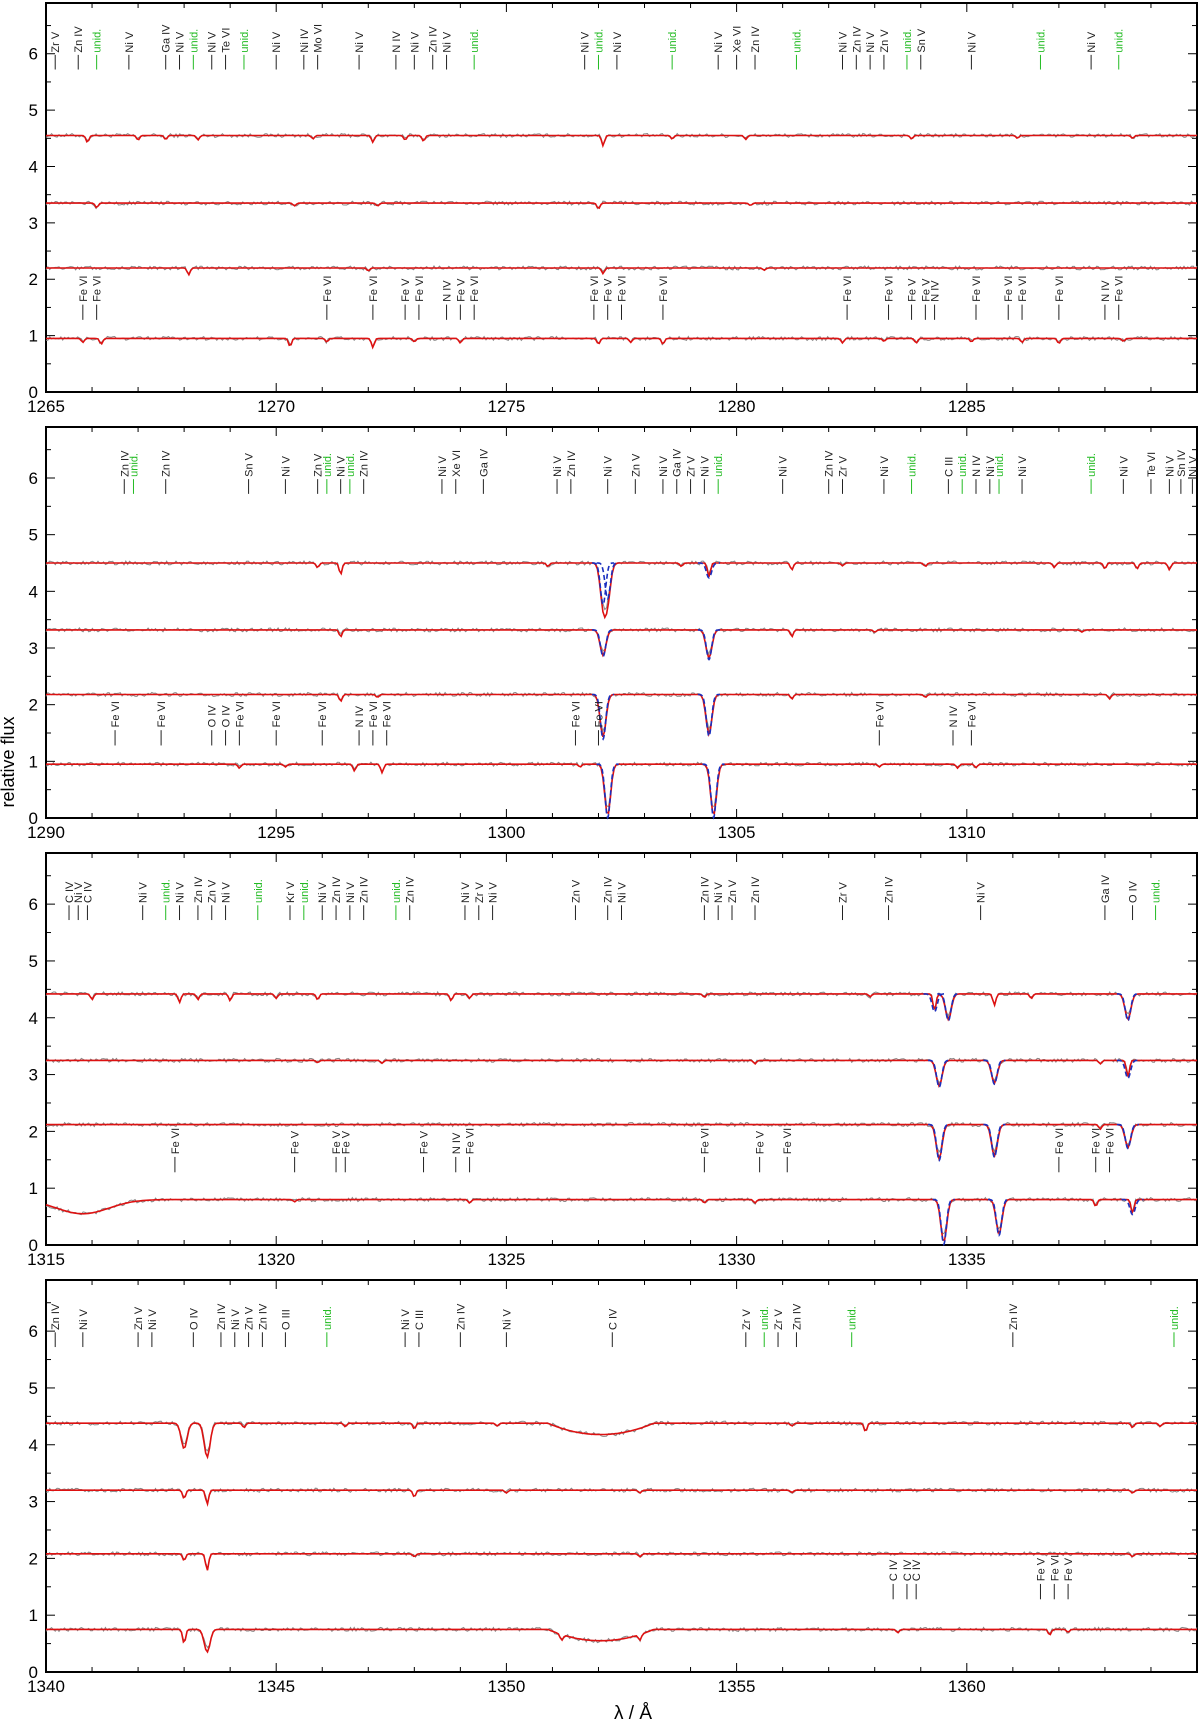 Image resolution: width=1200 pixels, height=1723 pixels. What do you see at coordinates (1182, 463) in the screenshot?
I see `line-id-label: Sn IV` at bounding box center [1182, 463].